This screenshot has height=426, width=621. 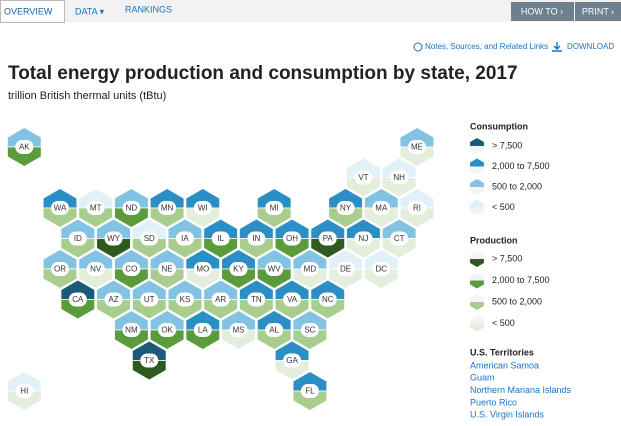 What do you see at coordinates (598, 11) in the screenshot?
I see `button: PRINT ›` at bounding box center [598, 11].